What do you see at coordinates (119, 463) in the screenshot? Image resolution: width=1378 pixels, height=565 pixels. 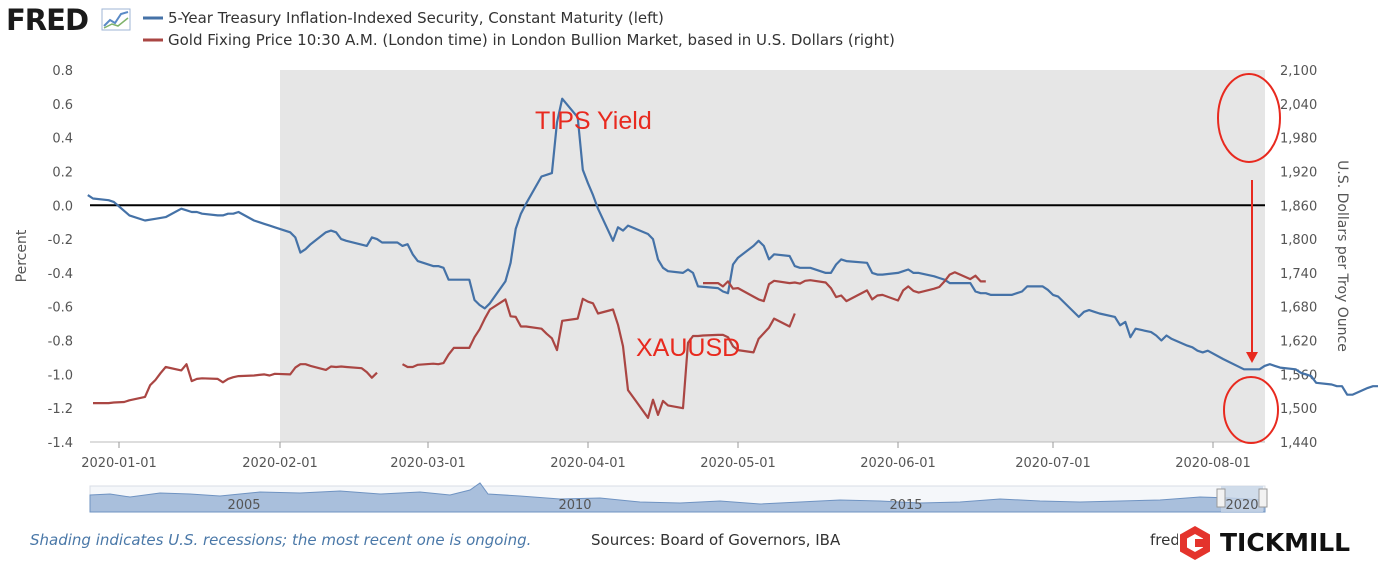 I see `x-tick-label: 2020-01-01` at bounding box center [119, 463].